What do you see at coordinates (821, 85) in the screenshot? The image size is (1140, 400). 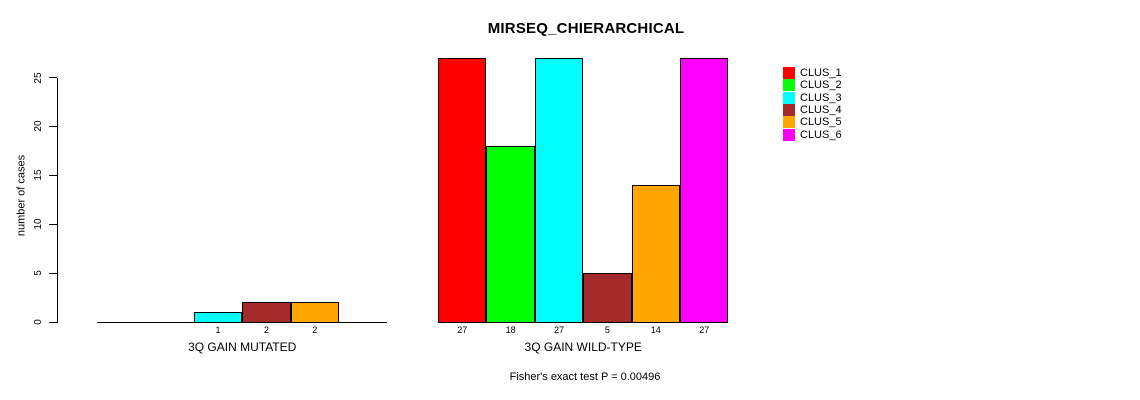 I see `legend-label-clus_2: CLUS_2` at bounding box center [821, 85].